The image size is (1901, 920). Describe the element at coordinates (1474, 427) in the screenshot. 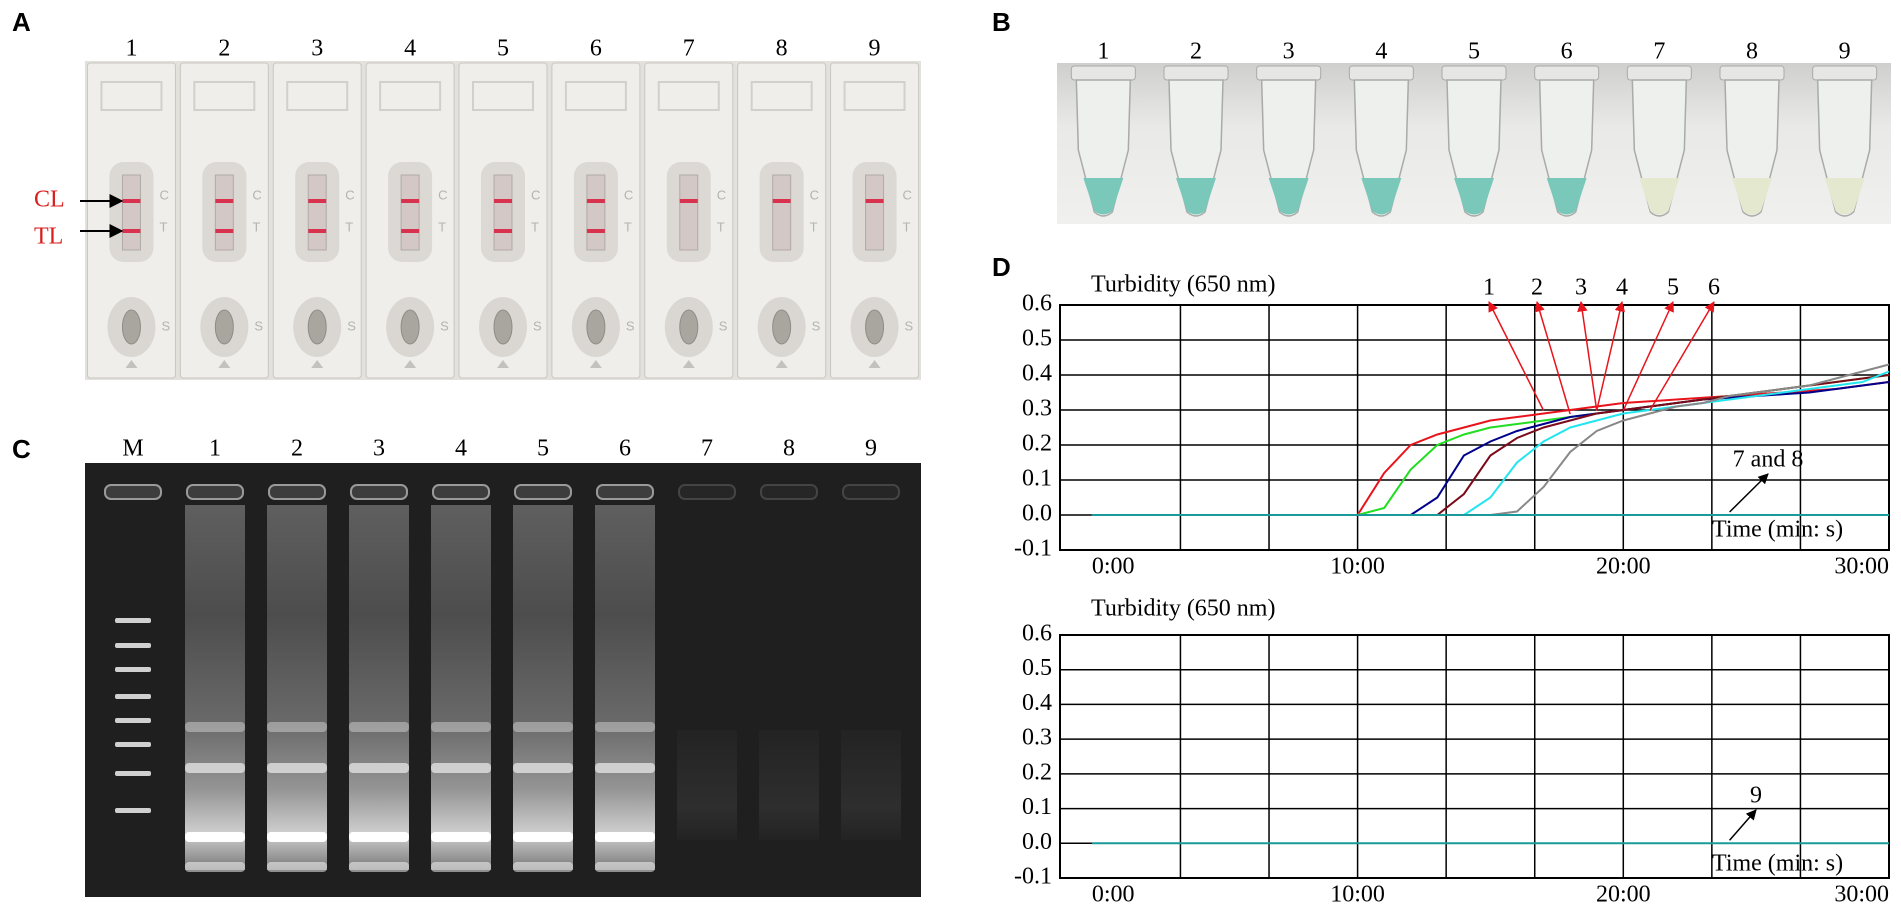

I see `plot-area` at that location.